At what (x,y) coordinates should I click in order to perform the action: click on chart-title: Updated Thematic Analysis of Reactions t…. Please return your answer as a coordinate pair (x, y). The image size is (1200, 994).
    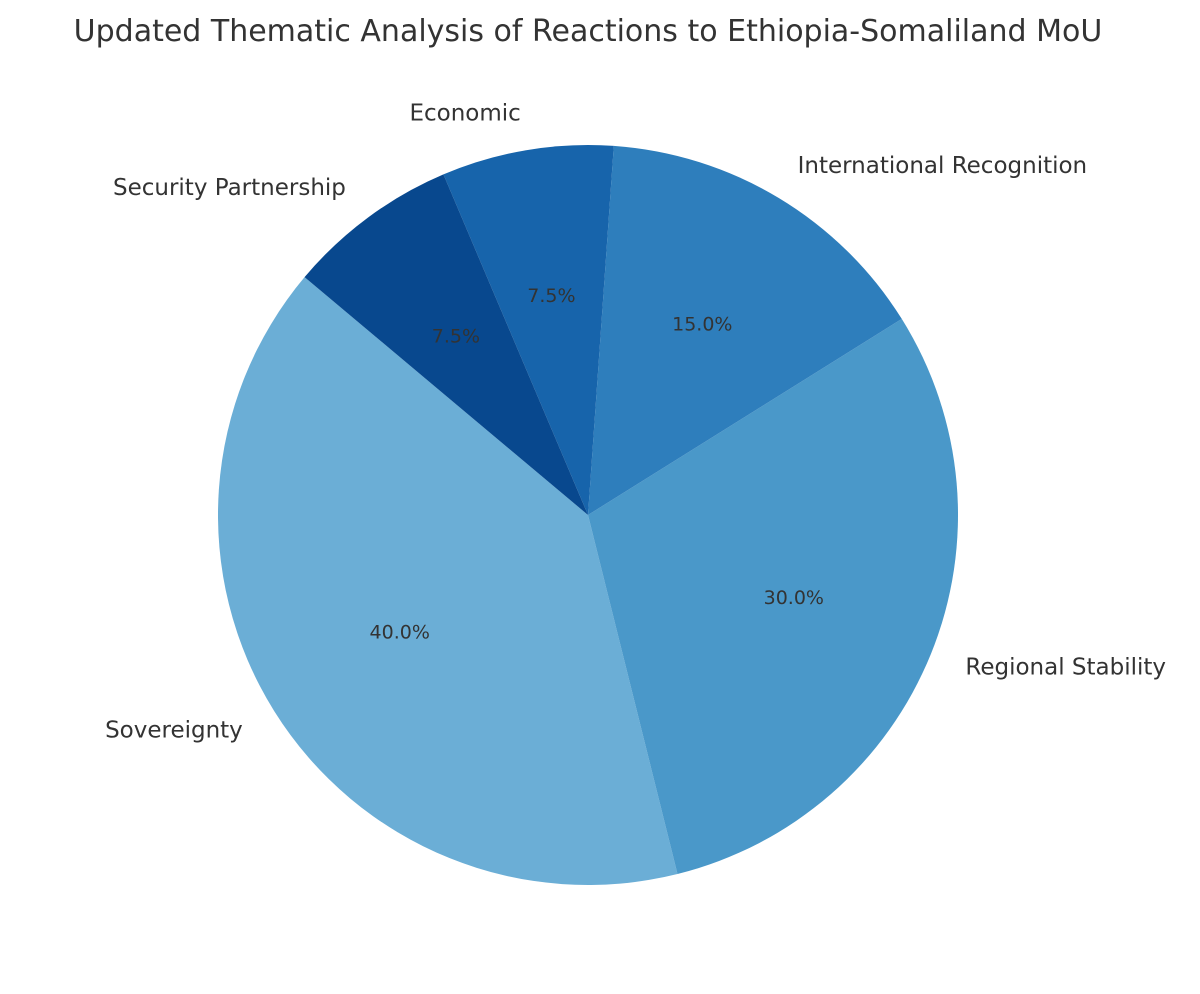
    Looking at the image, I should click on (588, 31).